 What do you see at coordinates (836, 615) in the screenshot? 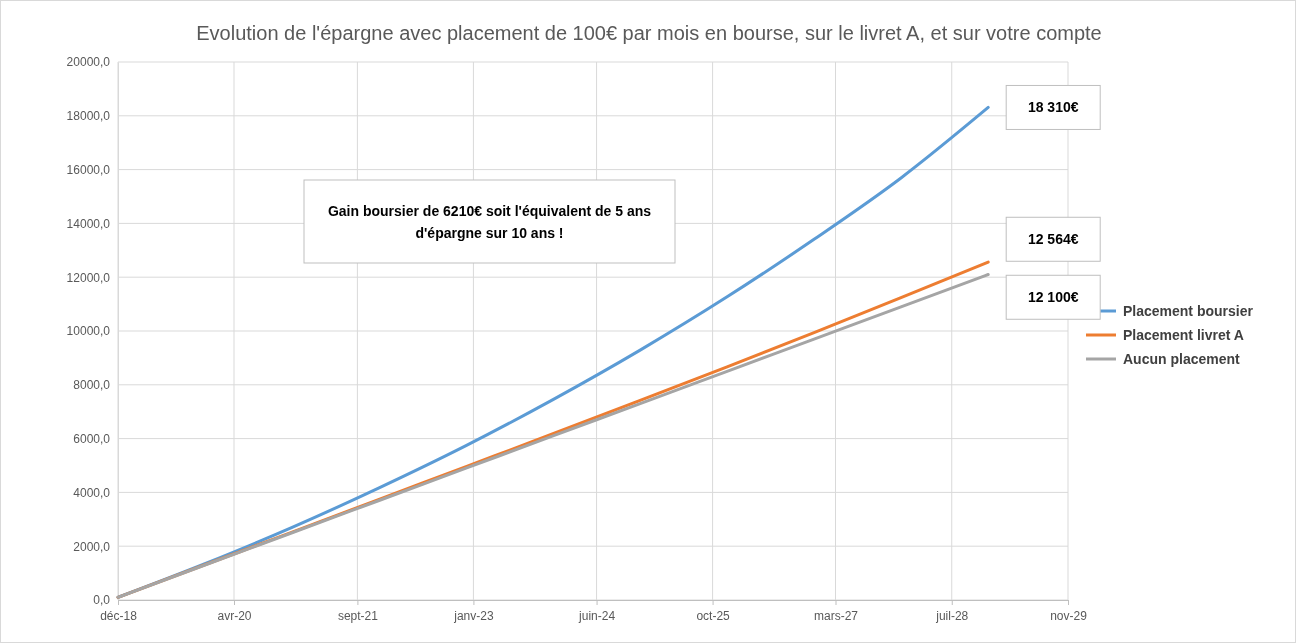
I see `x-tick-label: mars-27` at bounding box center [836, 615].